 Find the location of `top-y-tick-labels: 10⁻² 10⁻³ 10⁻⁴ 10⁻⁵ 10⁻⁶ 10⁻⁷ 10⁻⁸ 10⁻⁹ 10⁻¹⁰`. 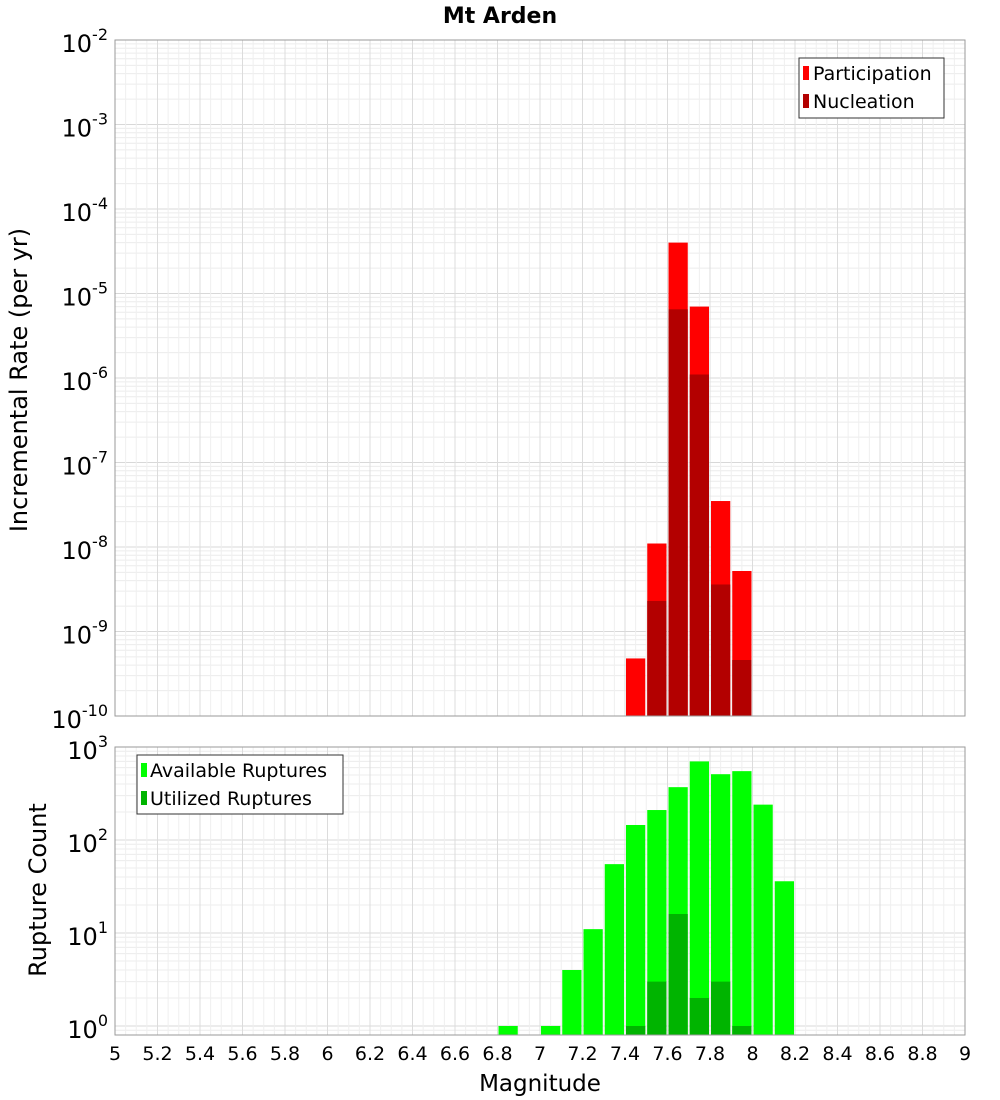

top-y-tick-labels: 10⁻² 10⁻³ 10⁻⁴ 10⁻⁵ 10⁻⁶ 10⁻⁷ 10⁻⁸ 10⁻⁹ 10⁻¹⁰ is located at coordinates (79, 379).